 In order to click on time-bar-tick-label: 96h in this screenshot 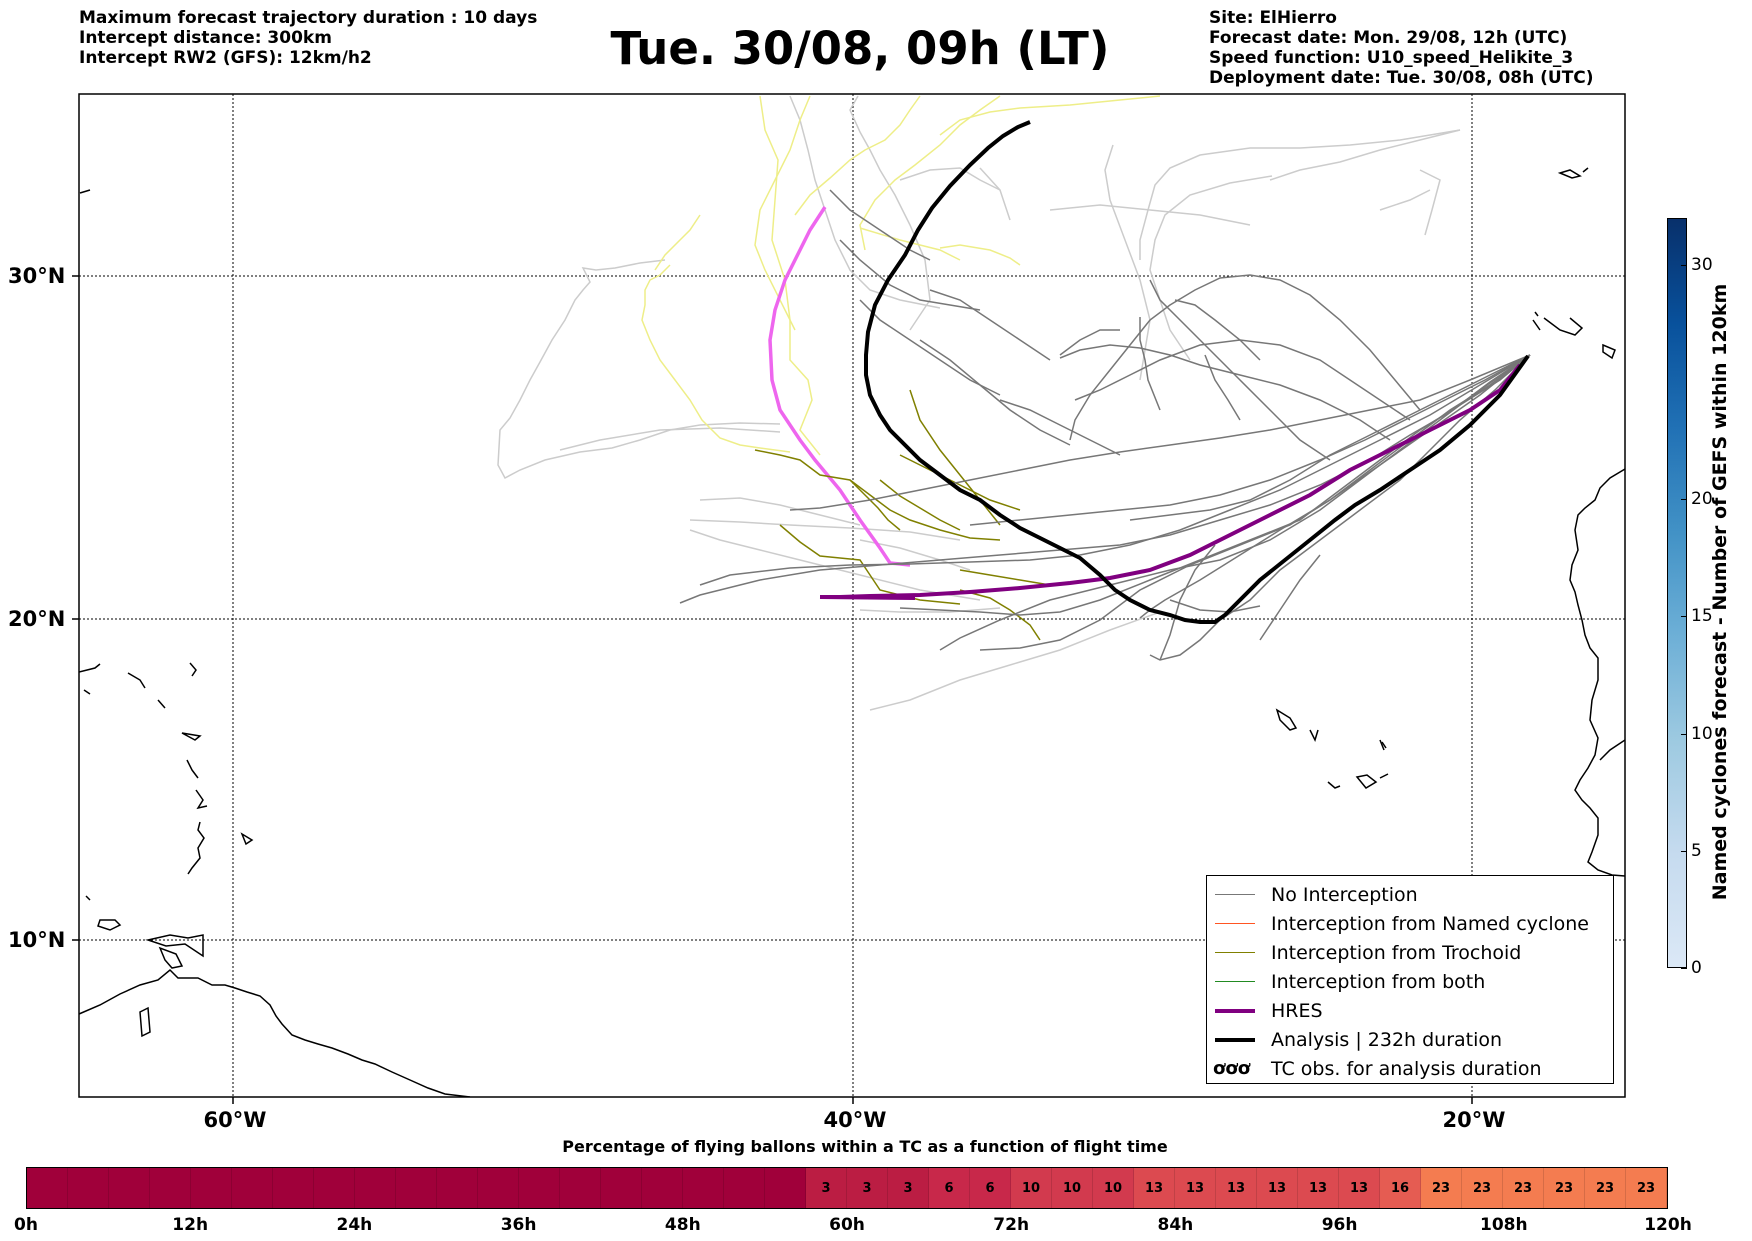, I will do `click(1339, 1225)`.